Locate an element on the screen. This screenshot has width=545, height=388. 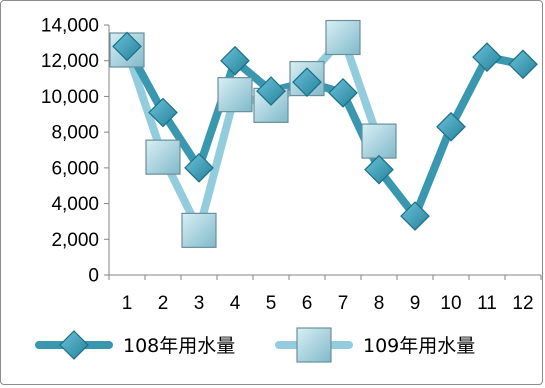
x-tick-label: 5 is located at coordinates (271, 303).